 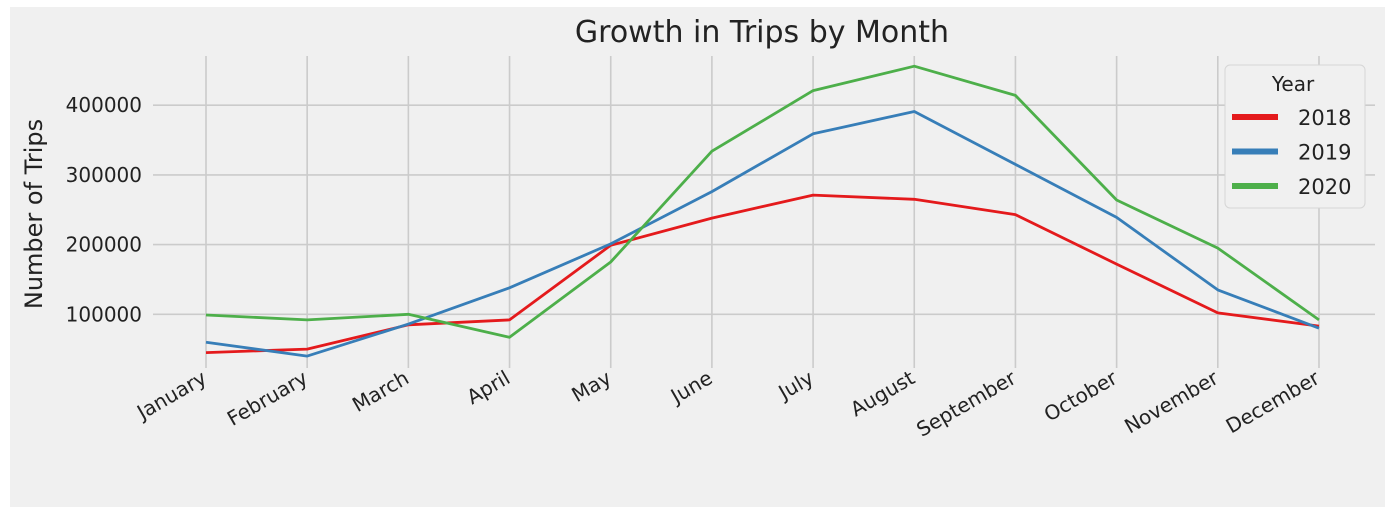 I want to click on legend-title: Year, so click(x=1293, y=84).